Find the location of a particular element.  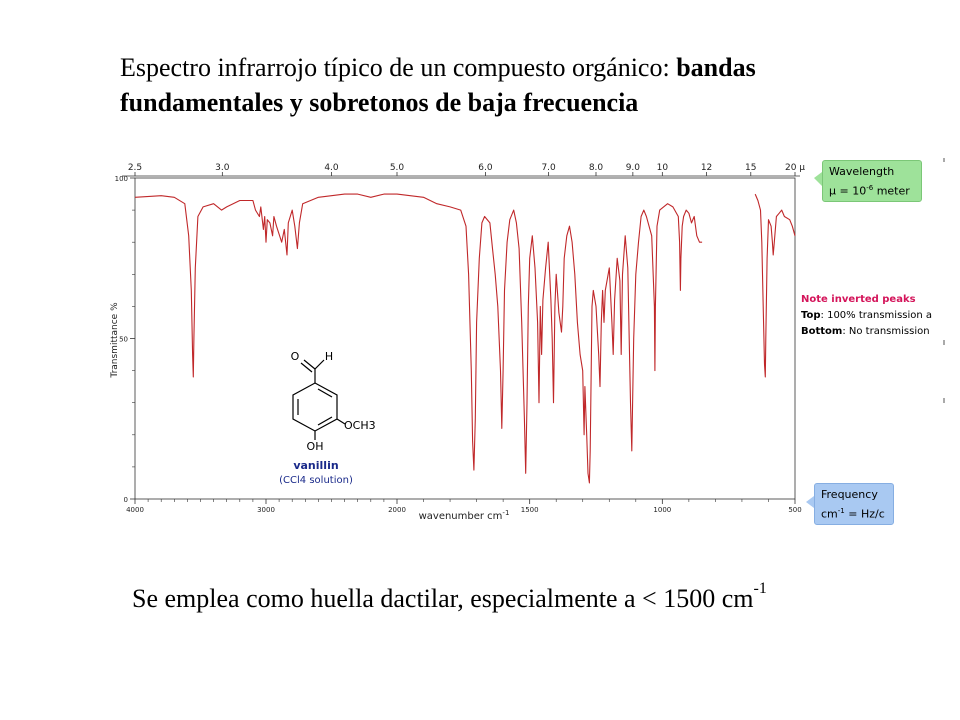

note-top-text: : 100% transmission a is located at coordinates (876, 315).